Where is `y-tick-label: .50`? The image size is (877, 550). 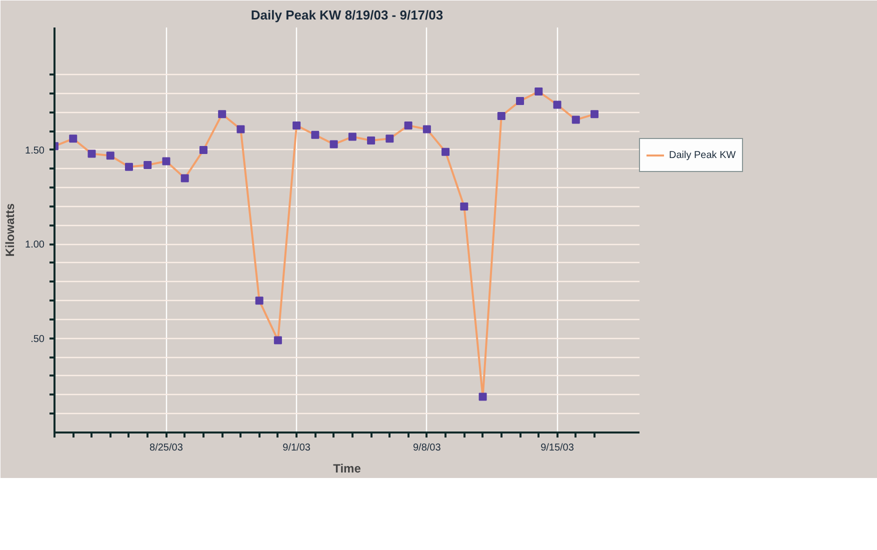
y-tick-label: .50 is located at coordinates (37, 339).